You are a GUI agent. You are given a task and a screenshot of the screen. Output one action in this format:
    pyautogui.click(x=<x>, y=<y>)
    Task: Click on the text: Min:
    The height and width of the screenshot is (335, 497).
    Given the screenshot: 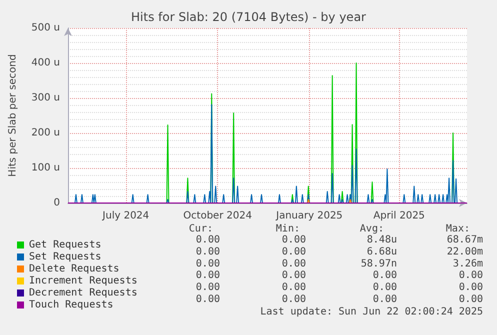 What is the action you would take?
    pyautogui.click(x=288, y=229)
    